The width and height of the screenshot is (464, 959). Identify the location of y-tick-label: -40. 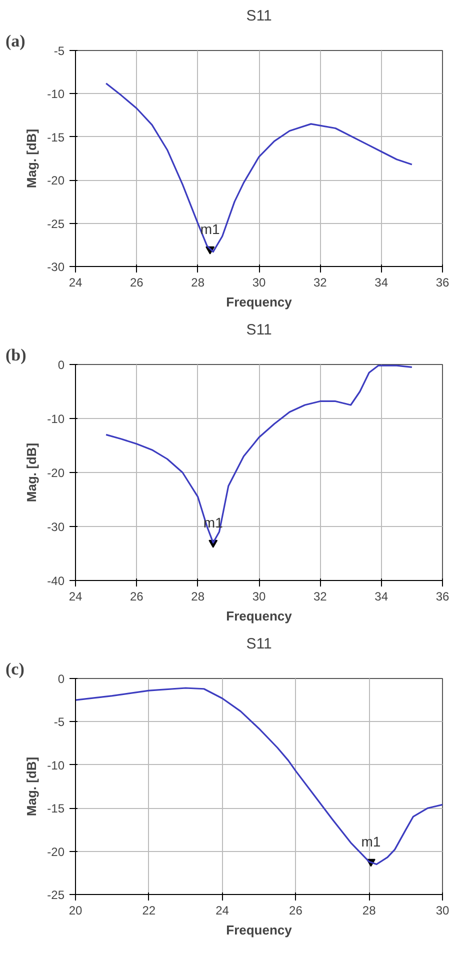
(56, 581).